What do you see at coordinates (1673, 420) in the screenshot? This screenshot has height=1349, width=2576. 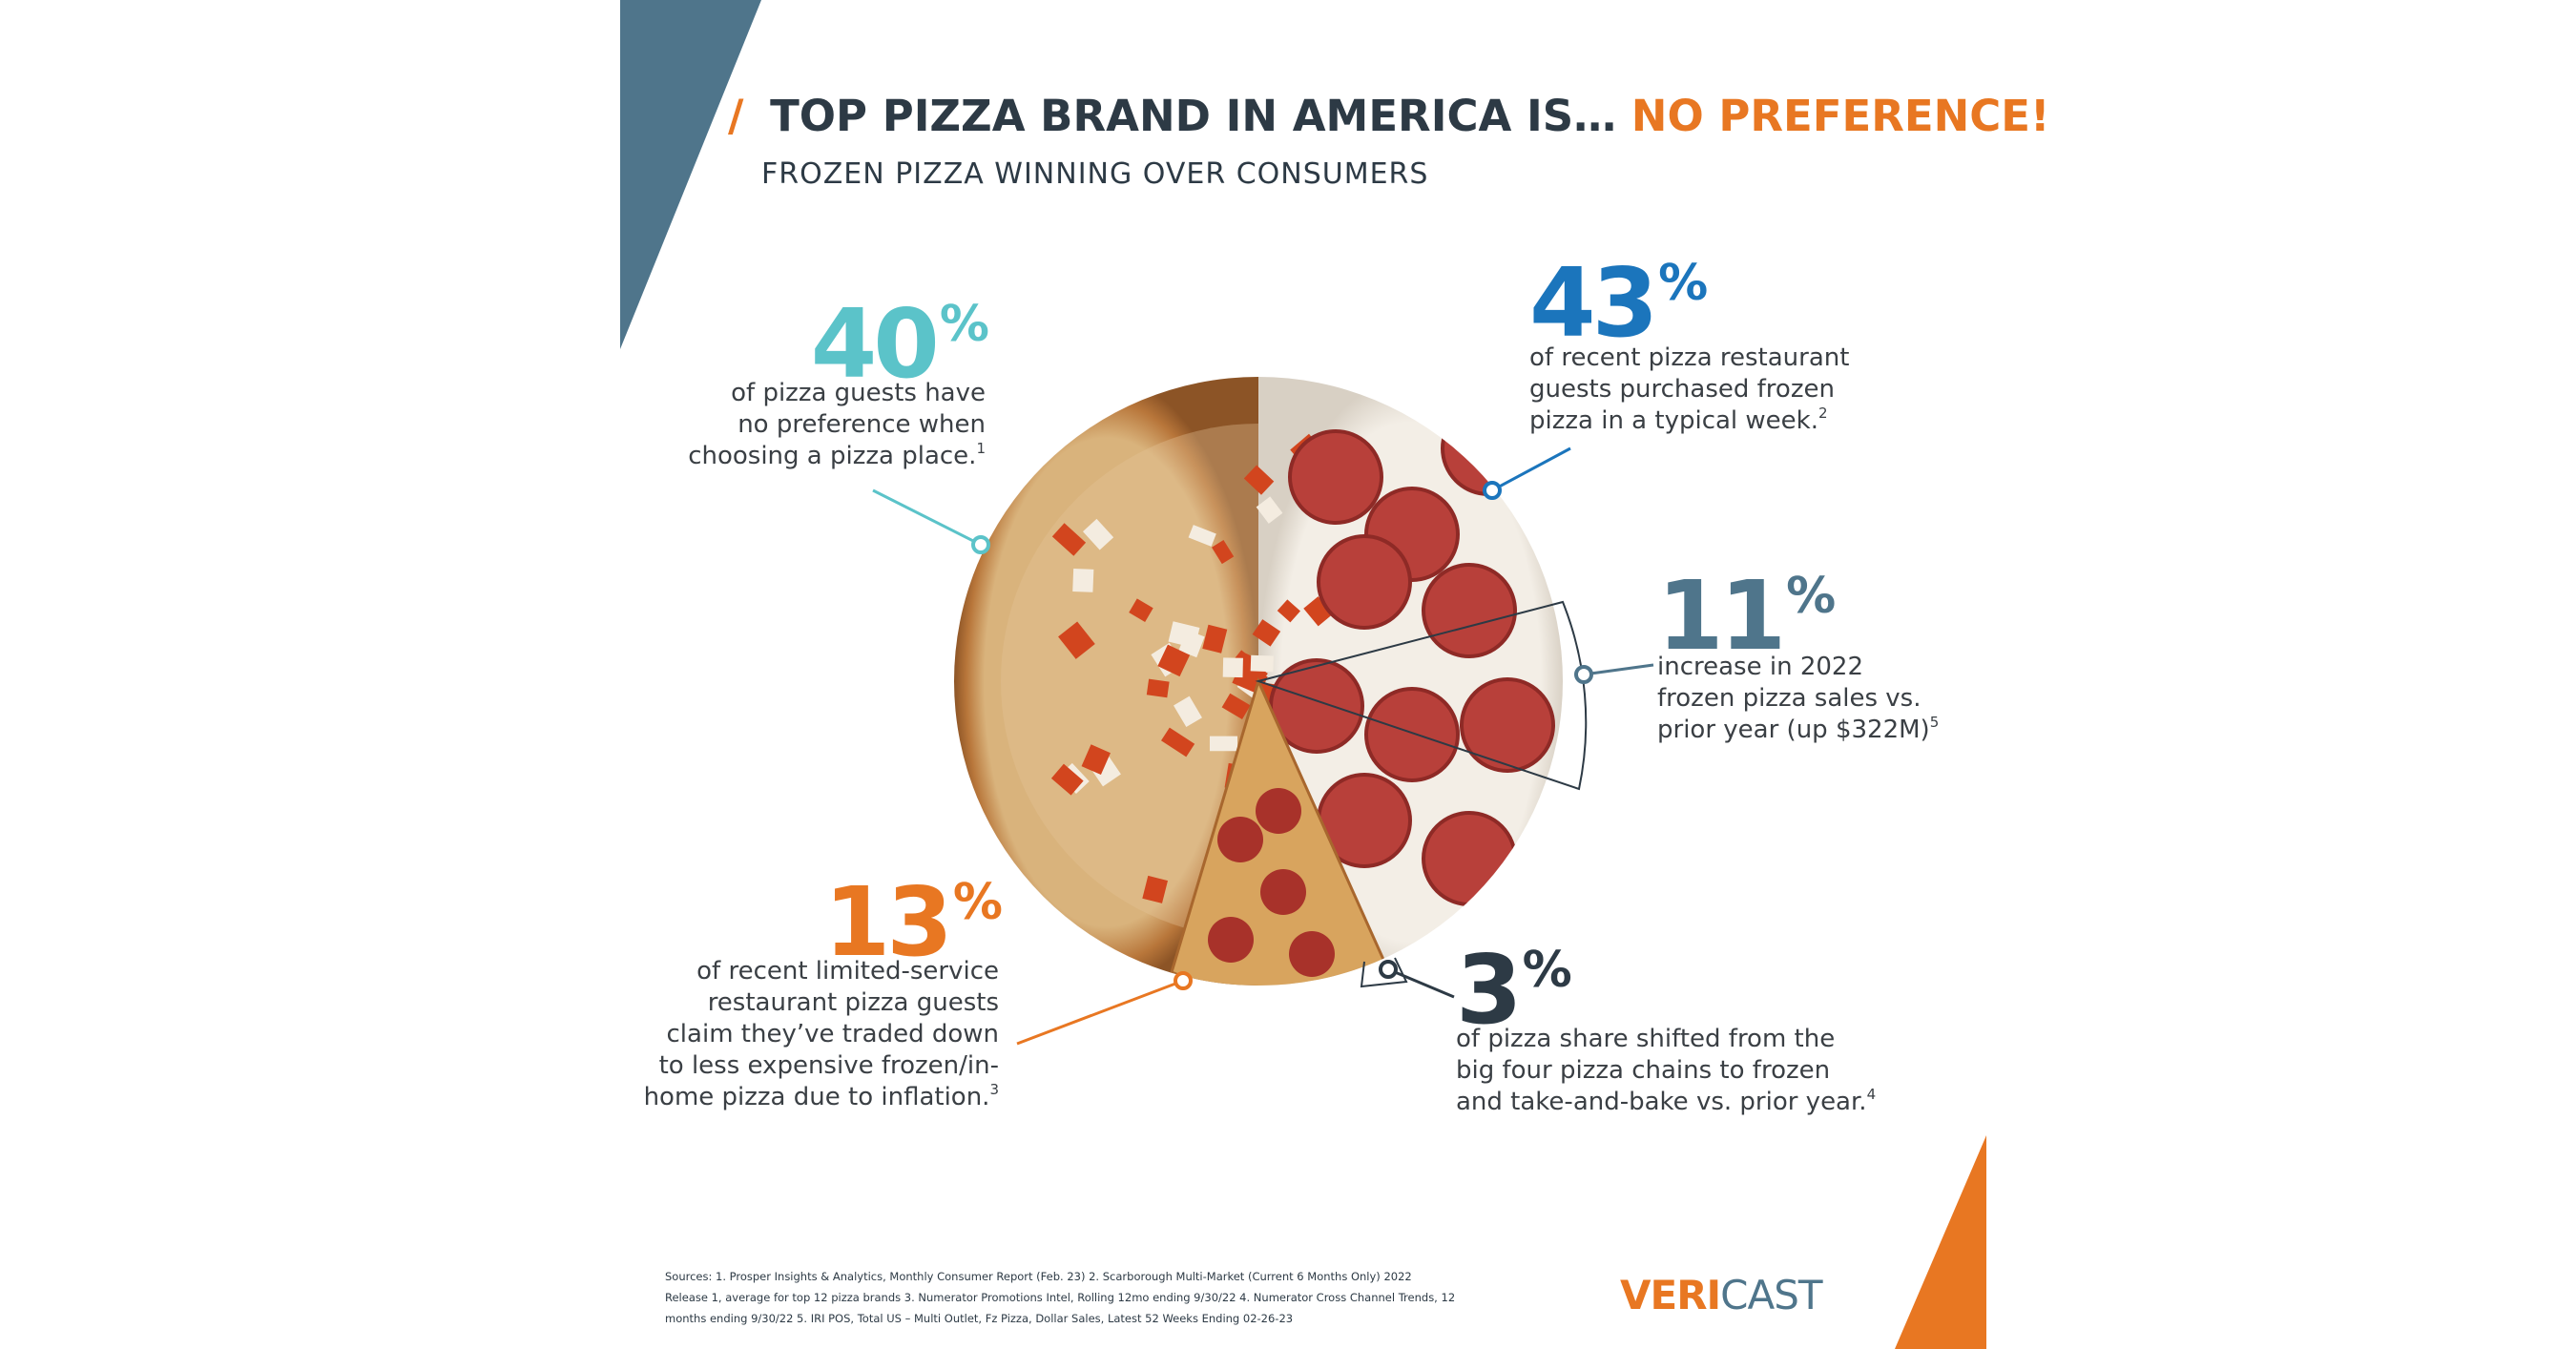 I see `stat-line: pizza in a typical week.` at bounding box center [1673, 420].